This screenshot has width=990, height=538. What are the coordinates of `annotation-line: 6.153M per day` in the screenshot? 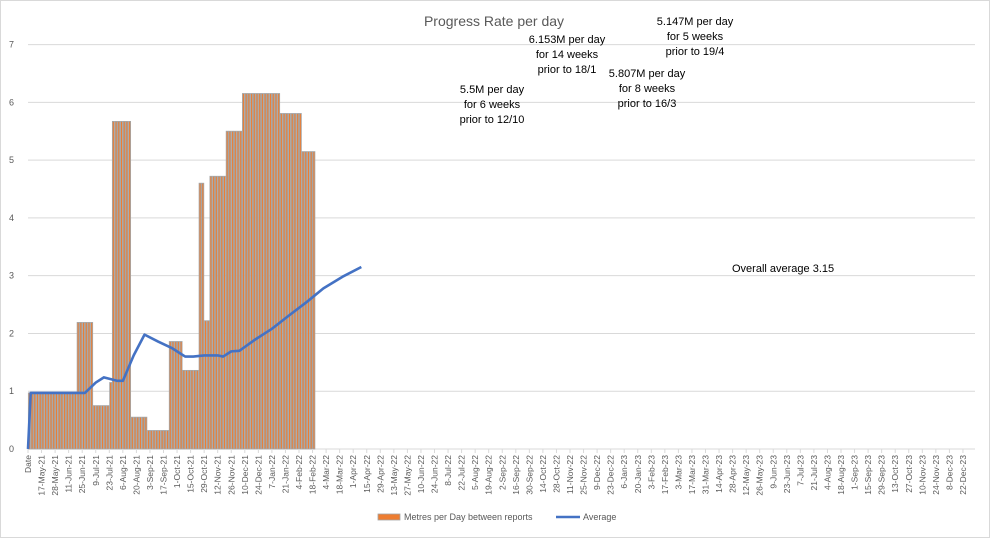 It's located at (567, 40).